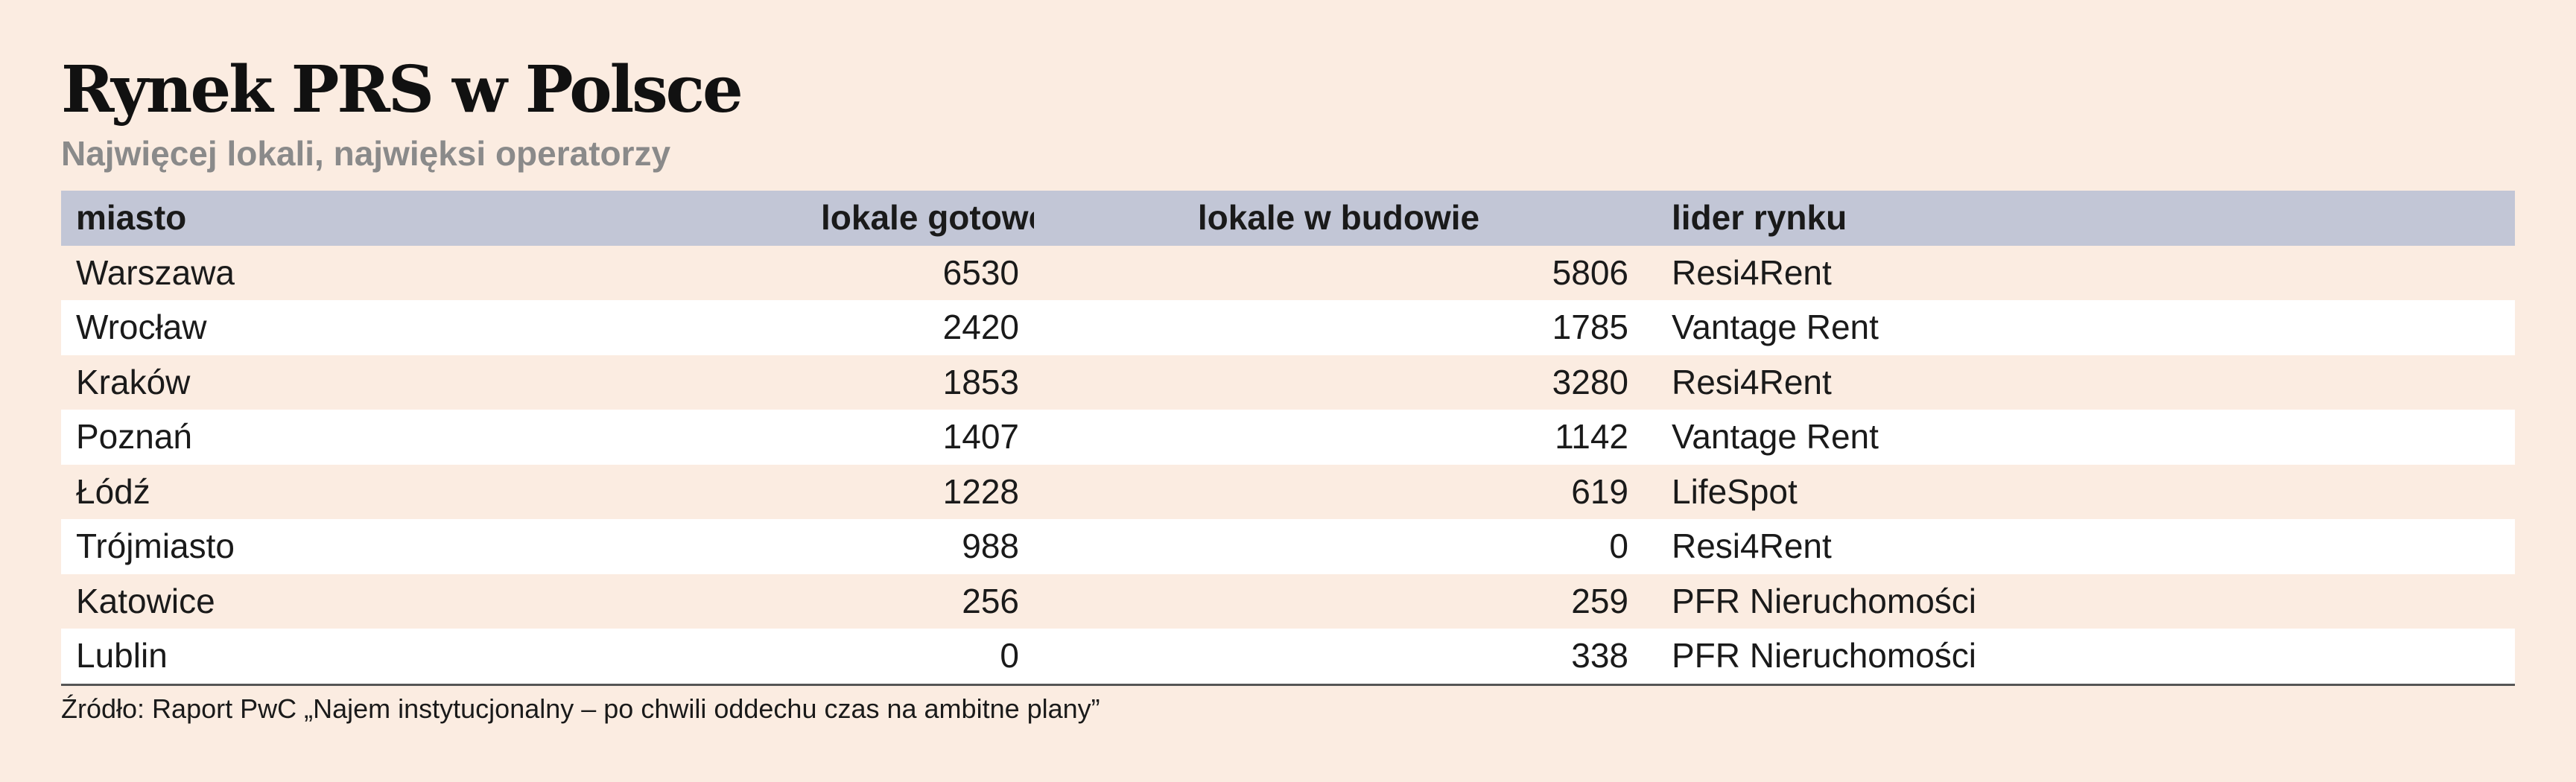  What do you see at coordinates (1288, 601) in the screenshot?
I see `table-row: Katowice 256 259 PFR Nieruchomości` at bounding box center [1288, 601].